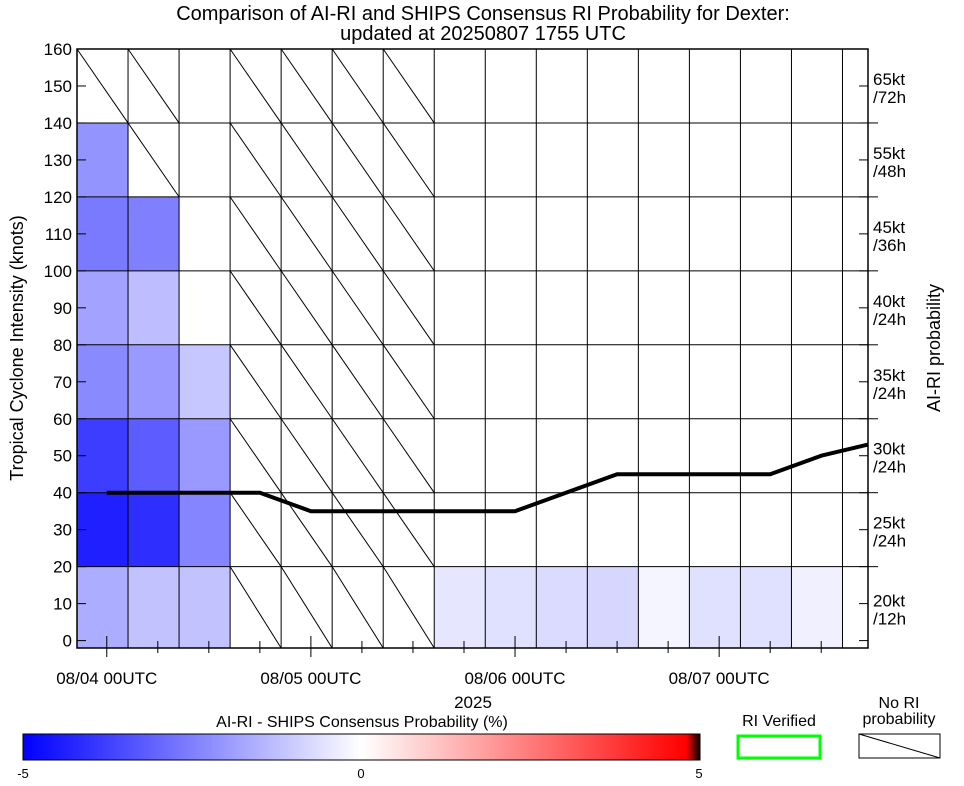  Describe the element at coordinates (899, 703) in the screenshot. I see `no-ri-label-line1: No RI` at that location.